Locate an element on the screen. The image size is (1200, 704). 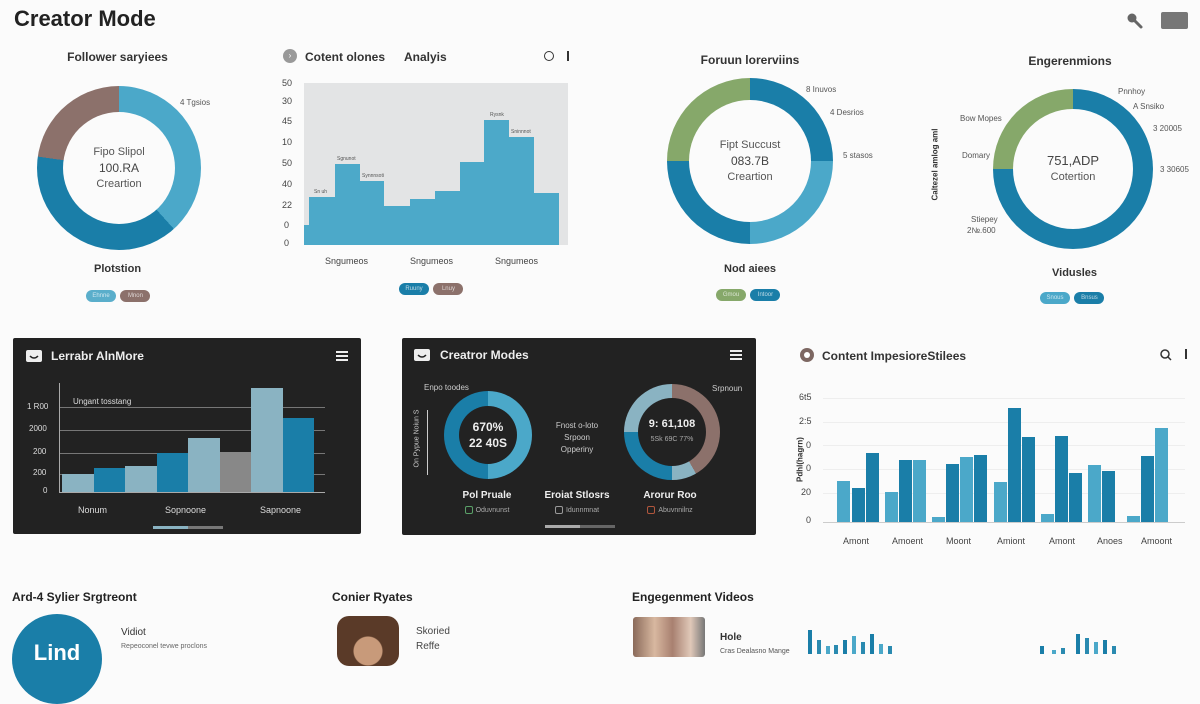
sponsor-avatar: Lind is located at coordinates (57, 659).